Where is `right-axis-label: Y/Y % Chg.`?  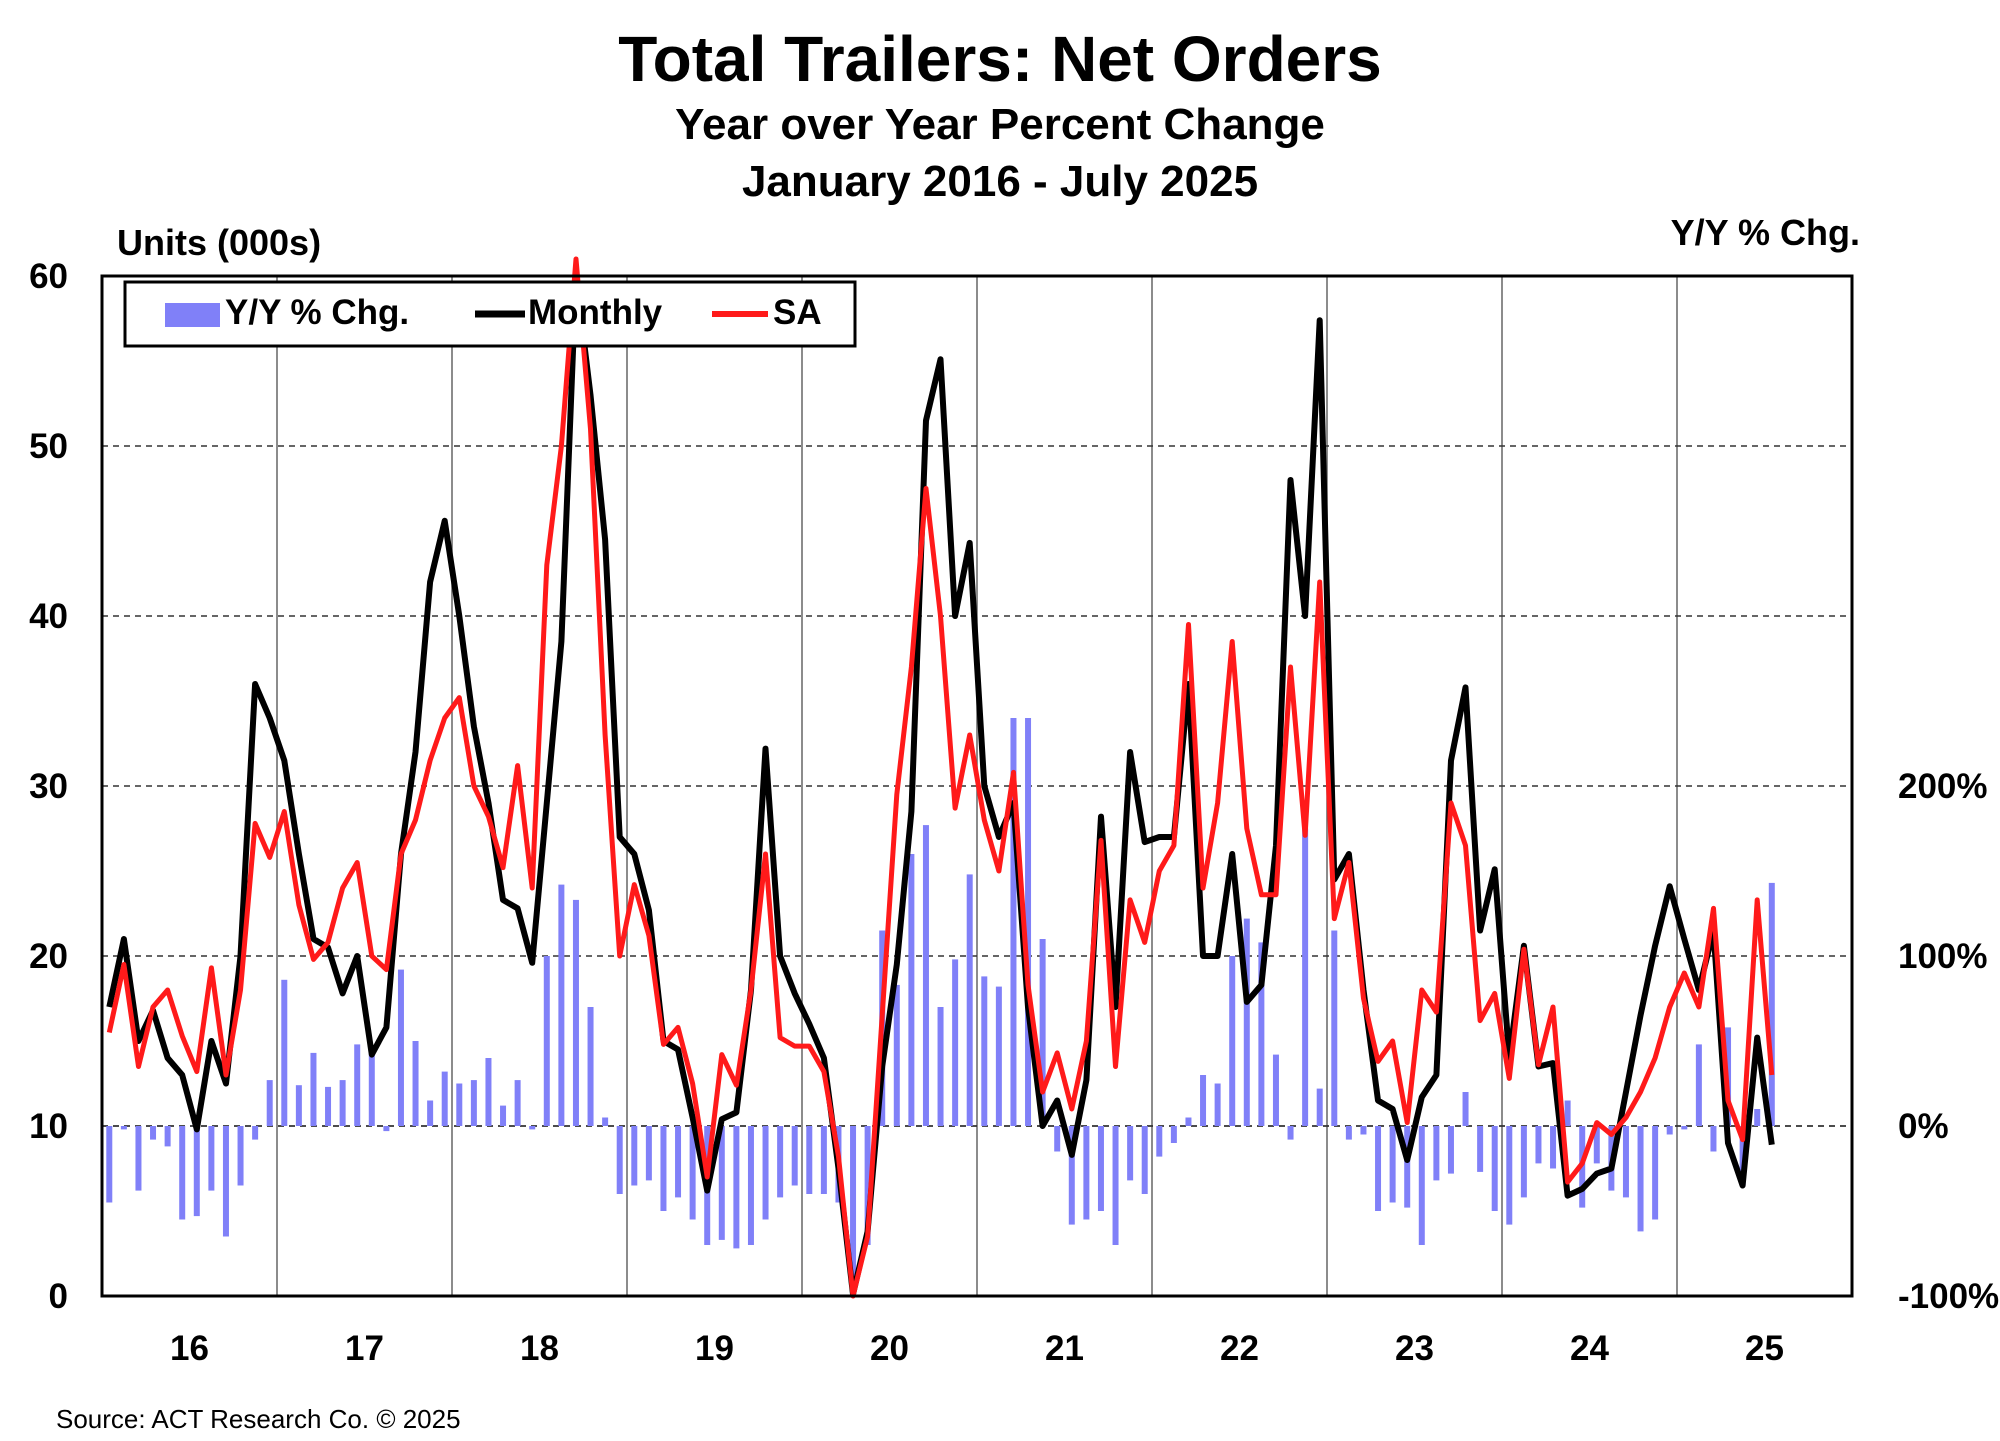
right-axis-label: Y/Y % Chg. is located at coordinates (1765, 232).